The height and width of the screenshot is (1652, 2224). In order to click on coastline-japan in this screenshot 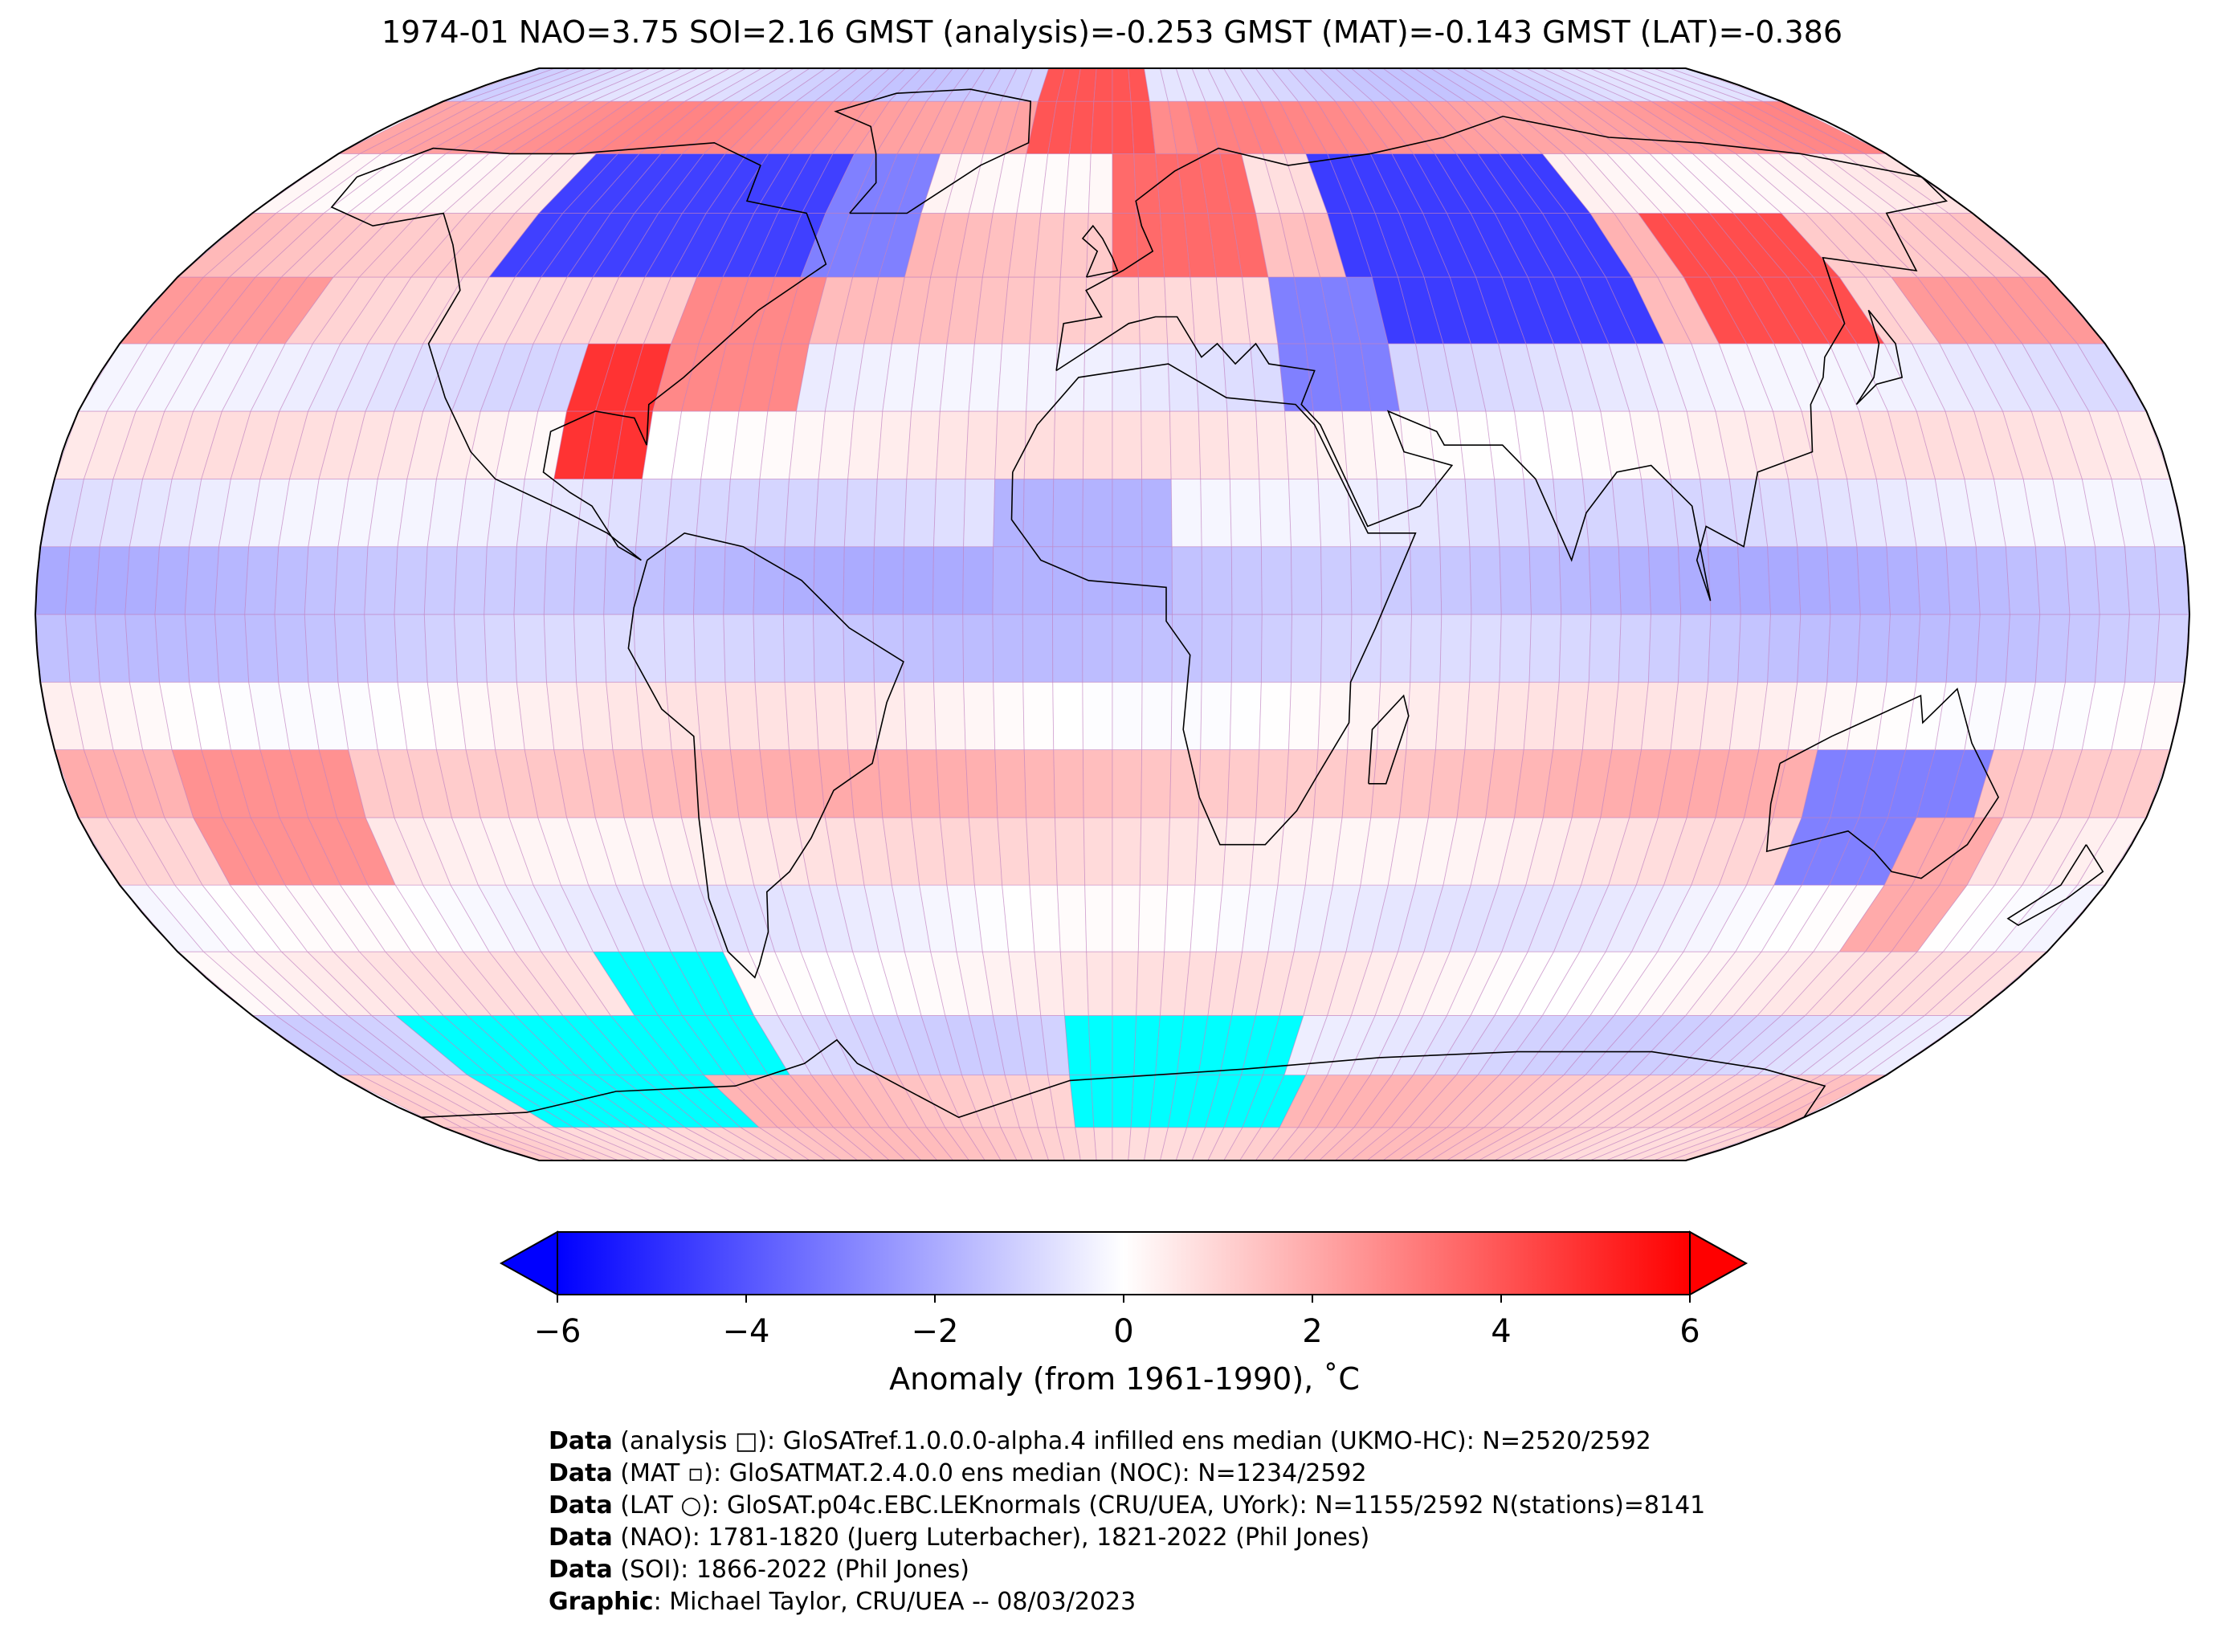, I will do `click(1879, 357)`.